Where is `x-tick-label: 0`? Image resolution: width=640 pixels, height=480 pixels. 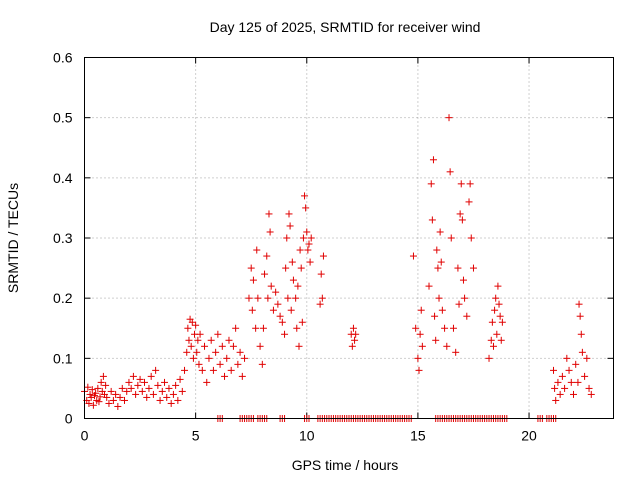 x-tick-label: 0 is located at coordinates (85, 436).